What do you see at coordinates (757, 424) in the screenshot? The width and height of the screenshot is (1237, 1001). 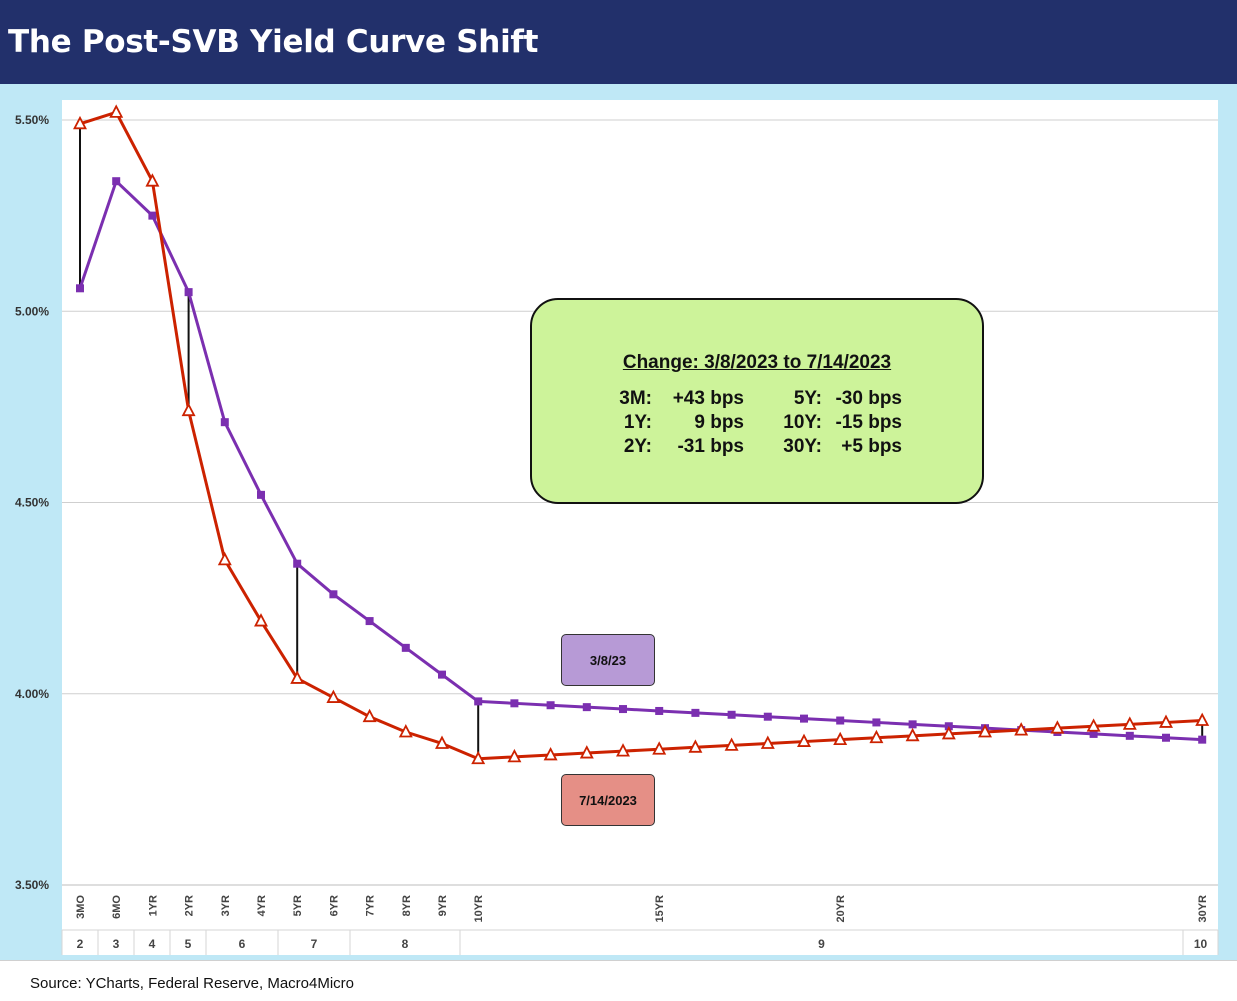 I see `change-row: 1Y: 9 bps 10Y: -15 bps` at bounding box center [757, 424].